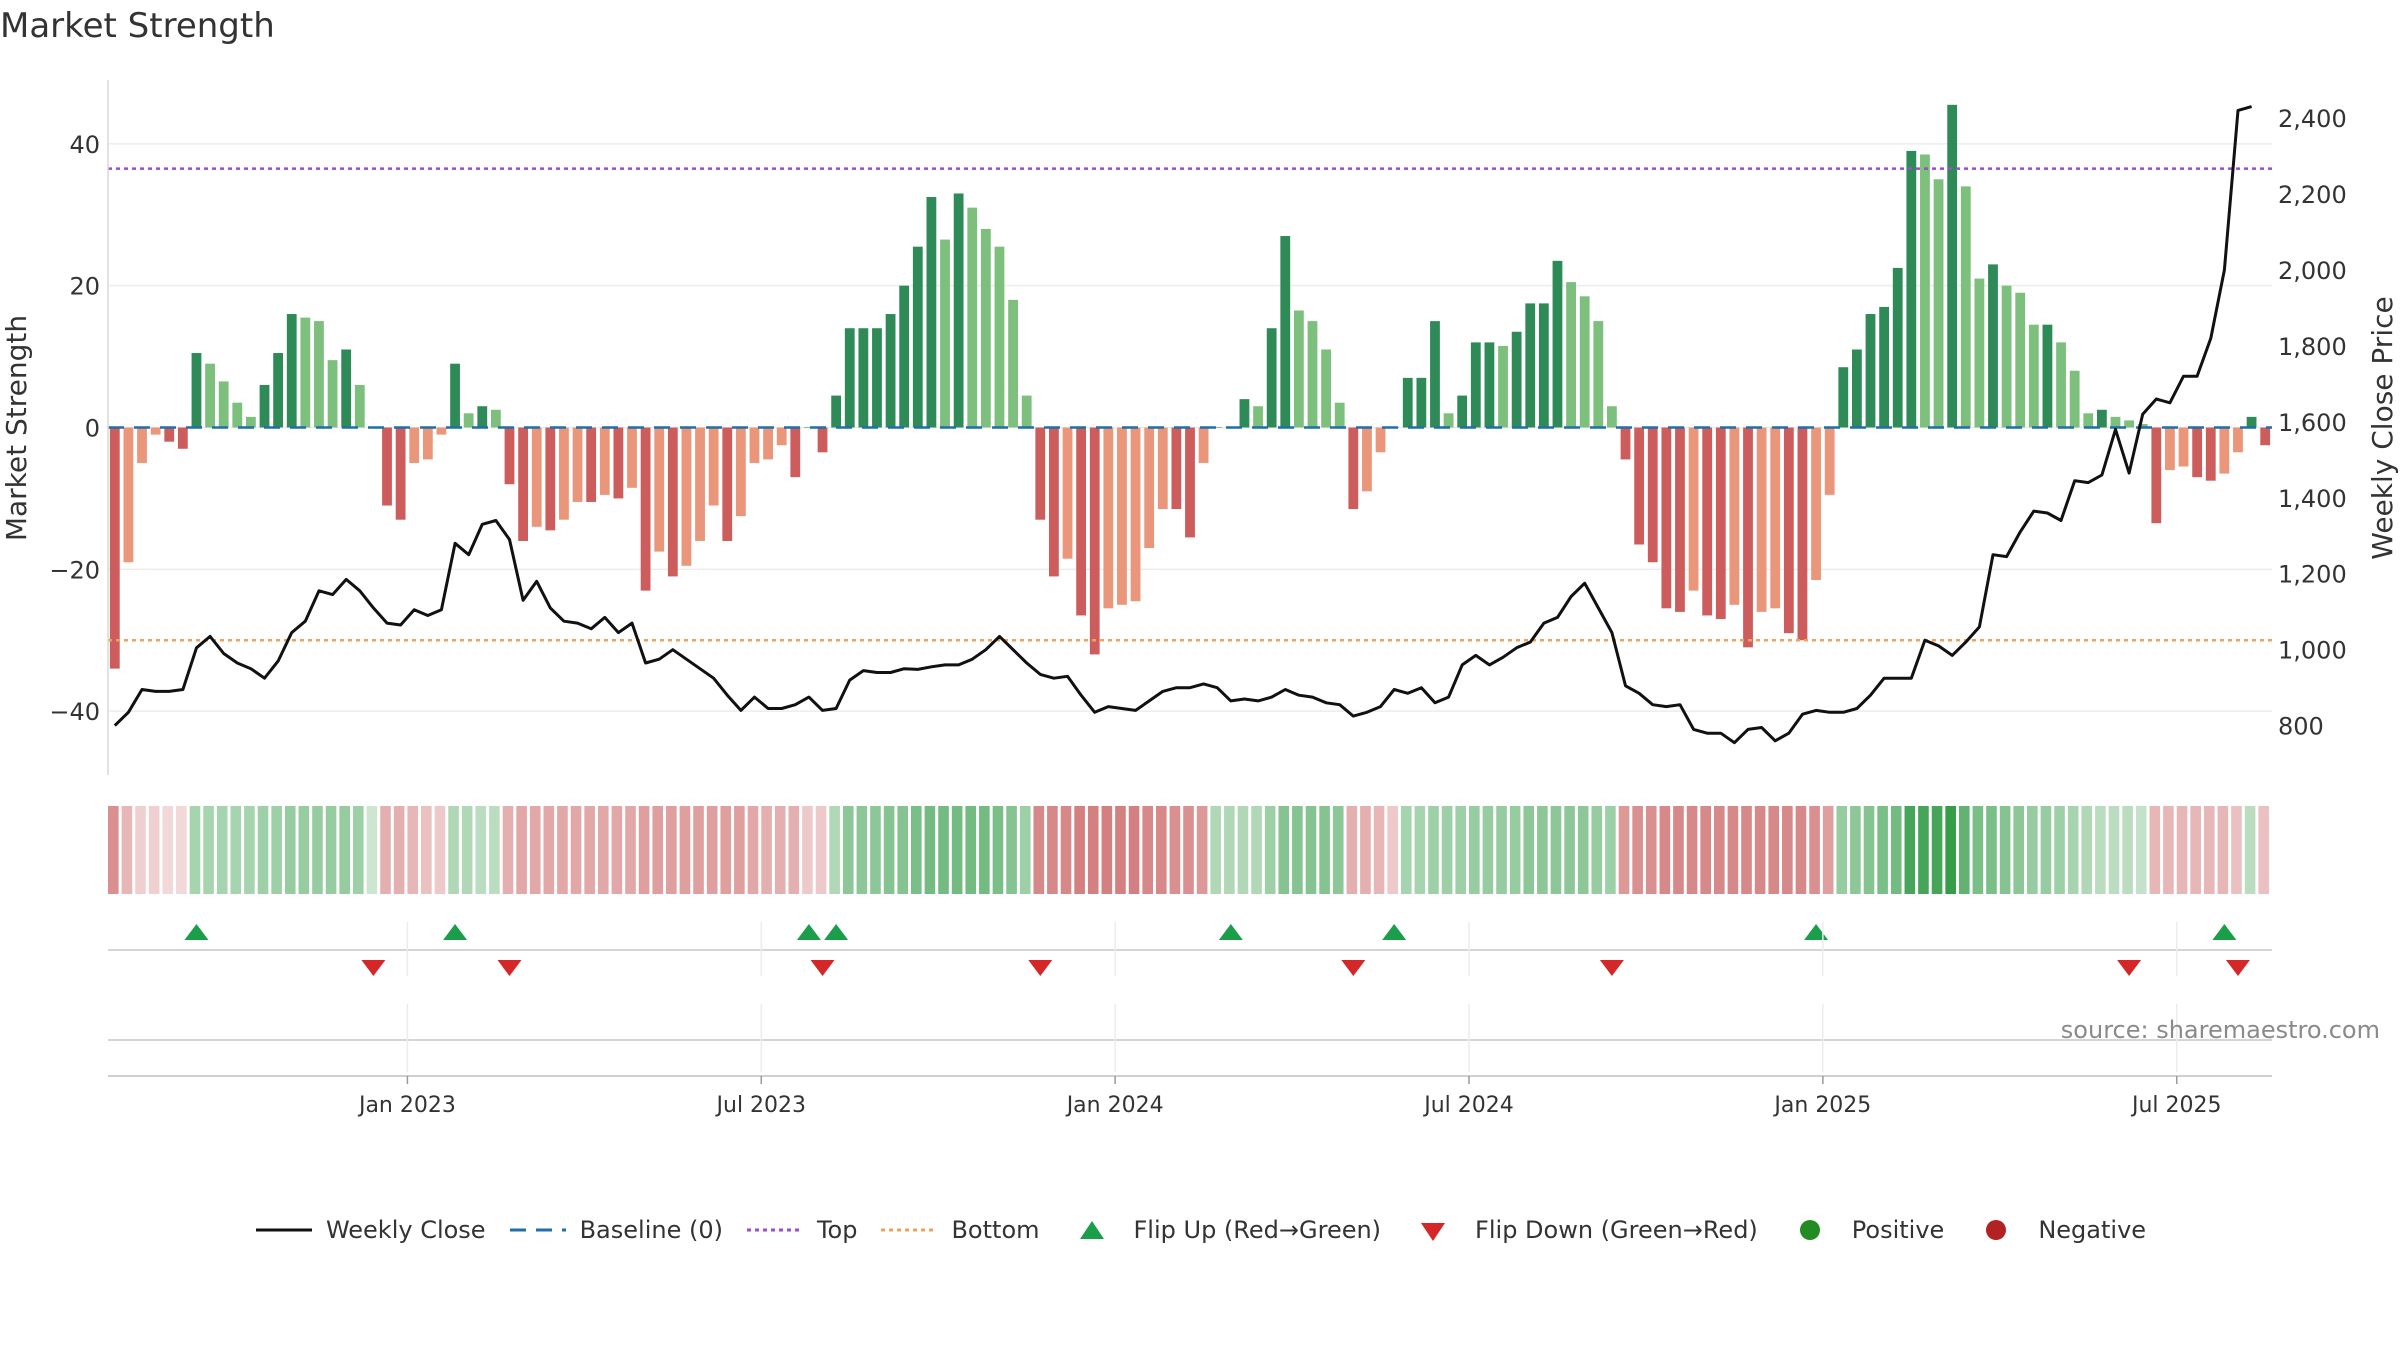 Image resolution: width=2400 pixels, height=1350 pixels. Describe the element at coordinates (615, 1230) in the screenshot. I see `legend-baseline: Baseline (0)` at that location.